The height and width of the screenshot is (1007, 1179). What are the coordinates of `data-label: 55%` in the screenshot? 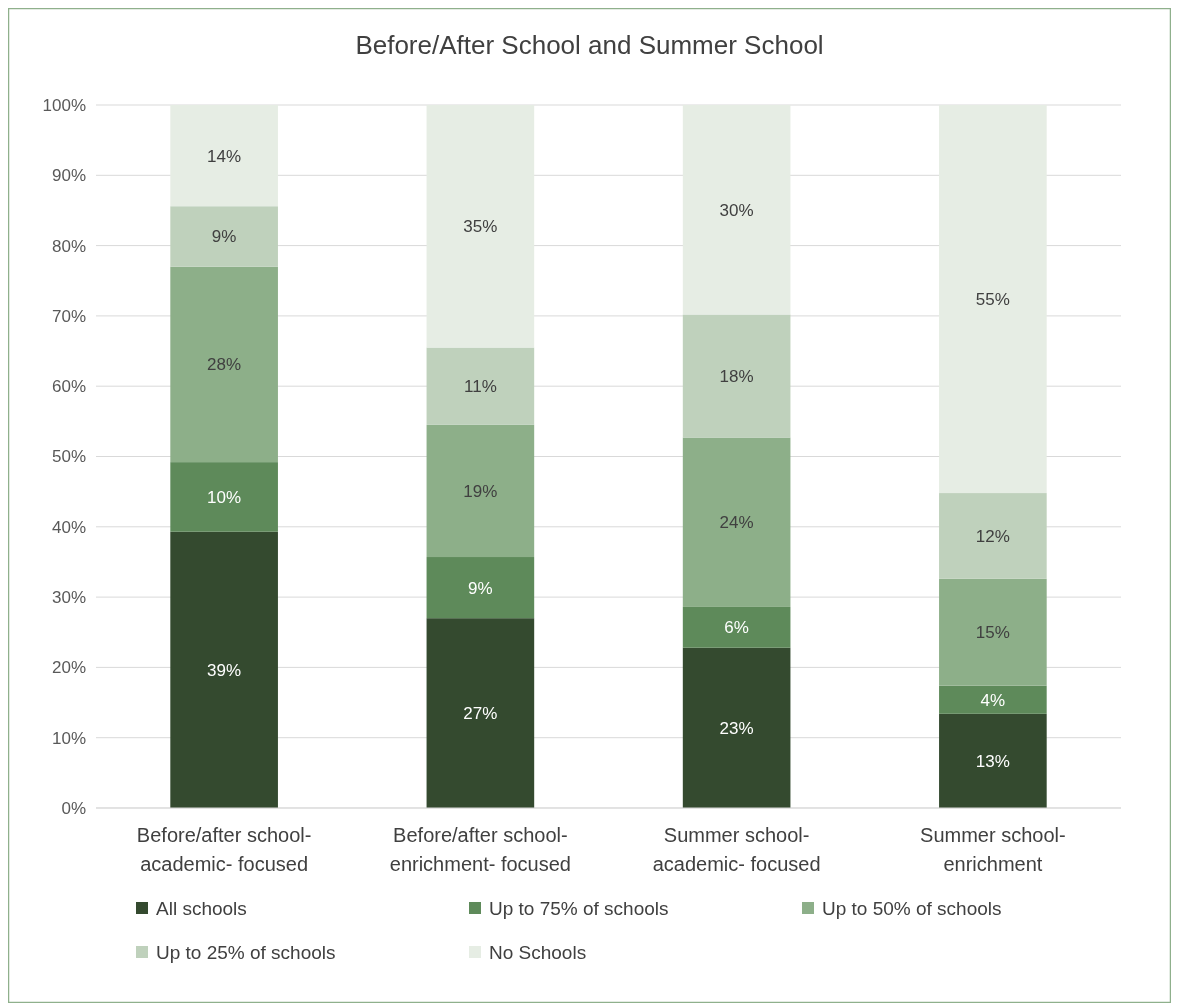 It's located at (992, 299).